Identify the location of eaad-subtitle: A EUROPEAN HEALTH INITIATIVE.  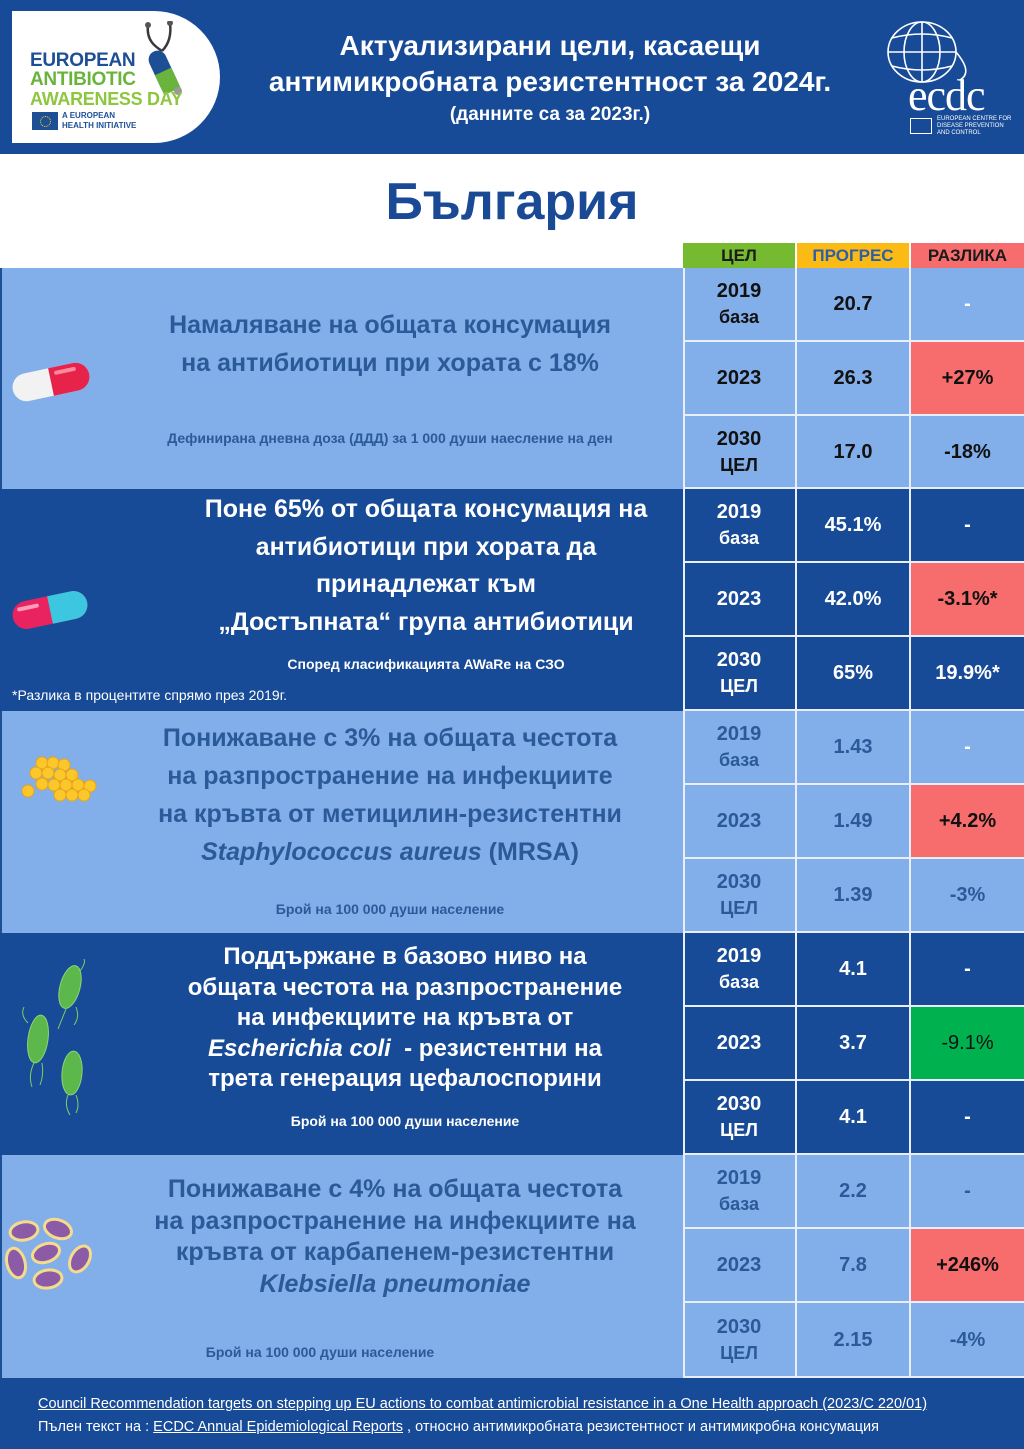
(99, 121).